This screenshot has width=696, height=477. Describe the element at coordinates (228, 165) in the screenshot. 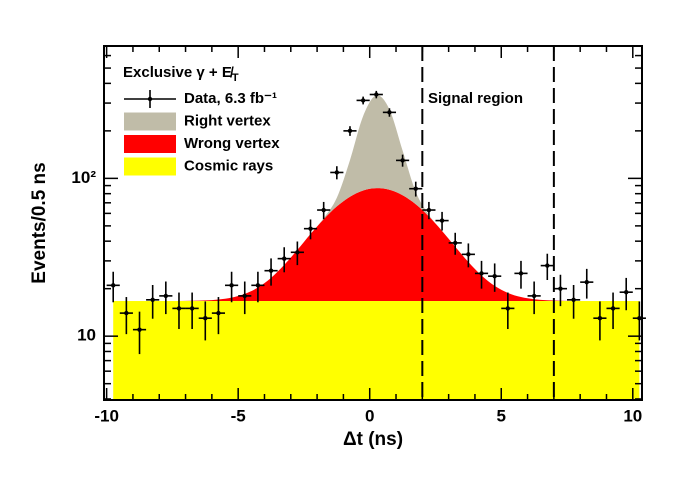

I see `legend-label: Cosmic rays` at that location.